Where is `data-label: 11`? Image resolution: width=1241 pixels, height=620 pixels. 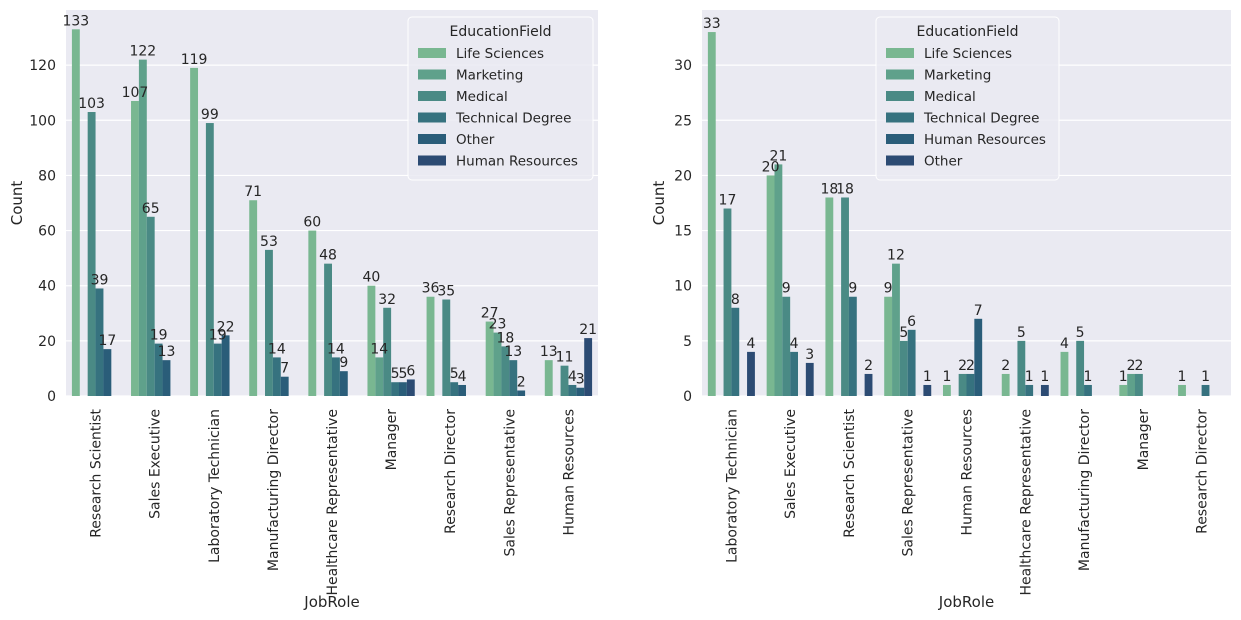
data-label: 11 is located at coordinates (565, 358).